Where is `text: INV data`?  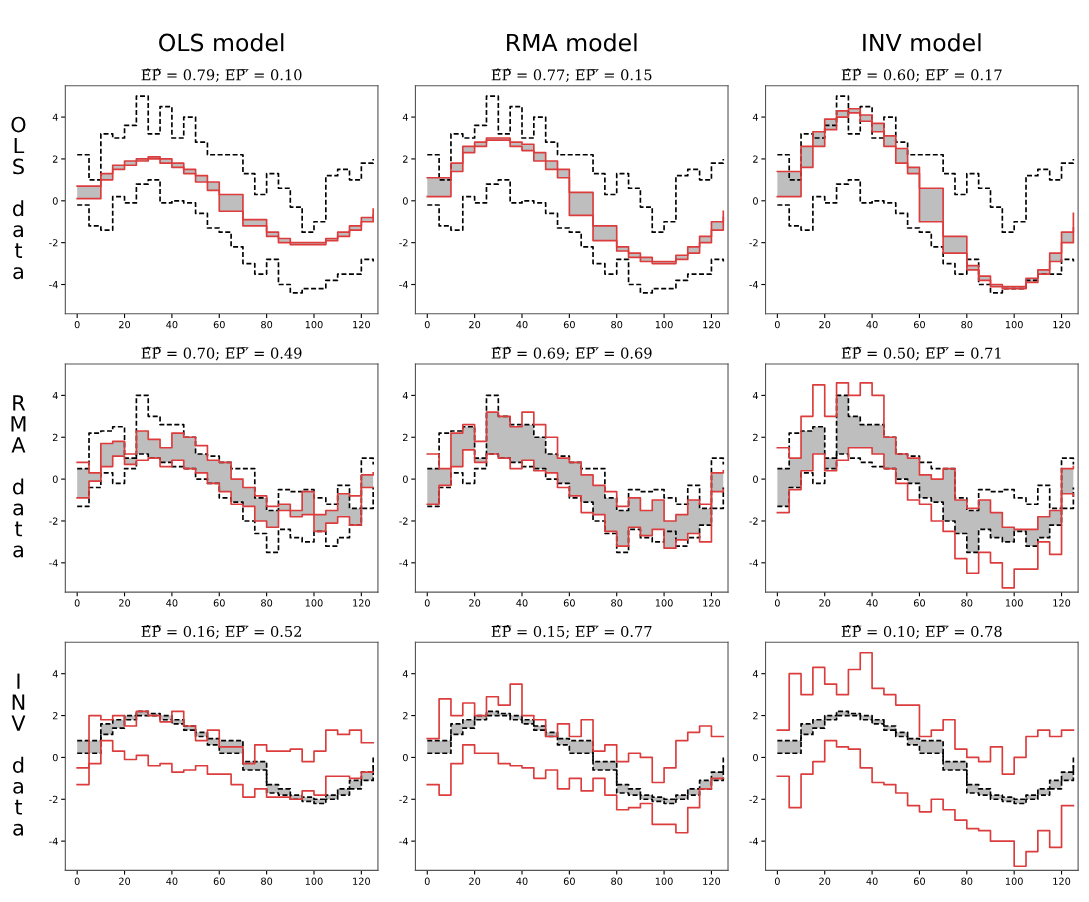 text: INV data is located at coordinates (18, 754).